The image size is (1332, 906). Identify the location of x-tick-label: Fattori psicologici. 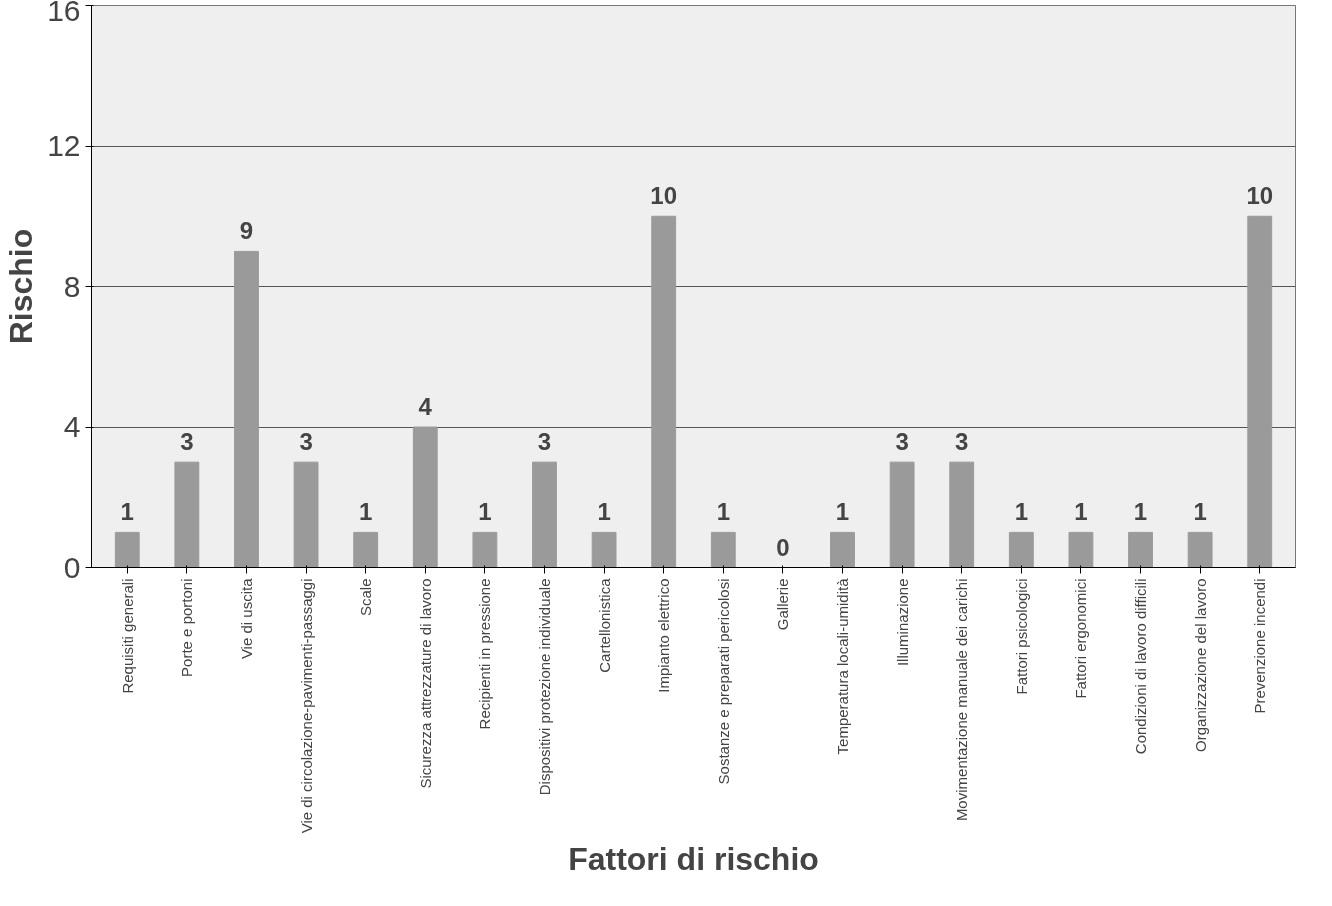
(1021, 636).